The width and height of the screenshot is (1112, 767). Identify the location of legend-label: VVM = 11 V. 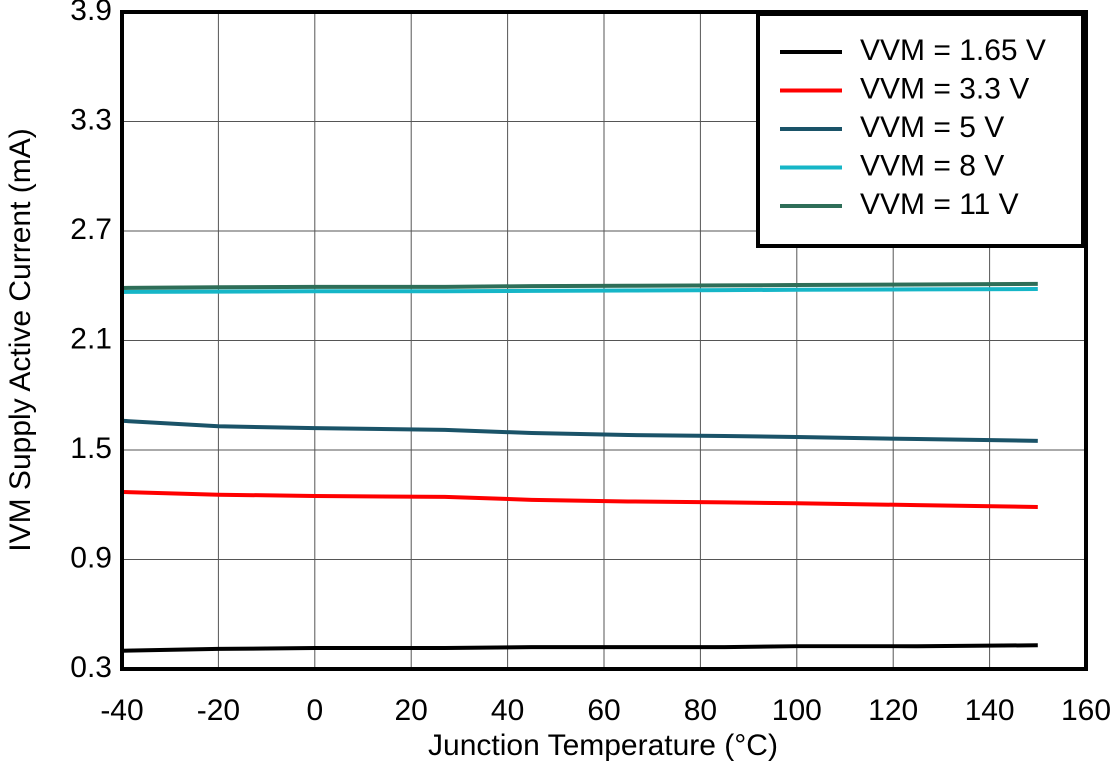
(939, 204).